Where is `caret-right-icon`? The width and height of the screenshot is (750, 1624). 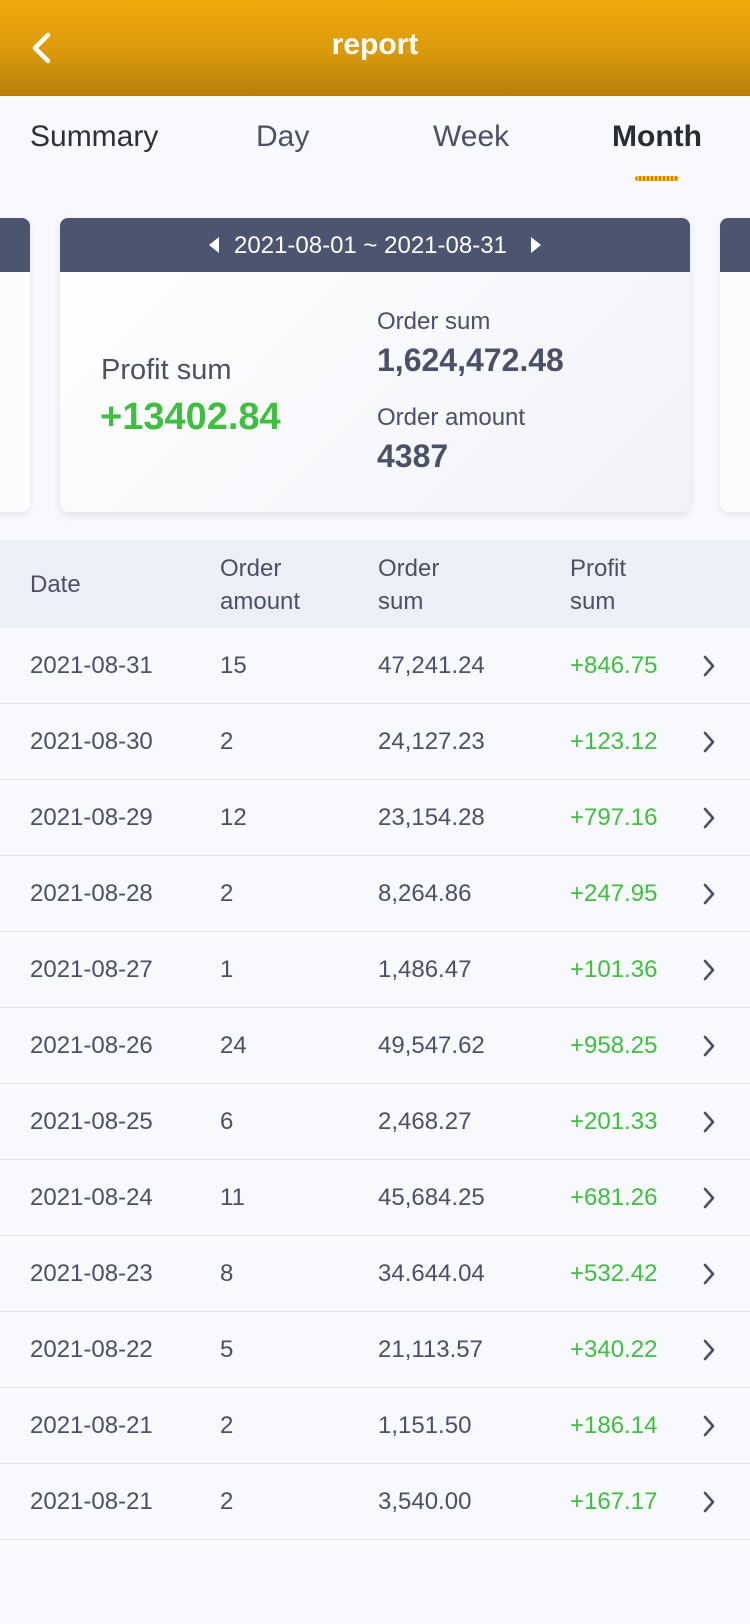 caret-right-icon is located at coordinates (536, 245).